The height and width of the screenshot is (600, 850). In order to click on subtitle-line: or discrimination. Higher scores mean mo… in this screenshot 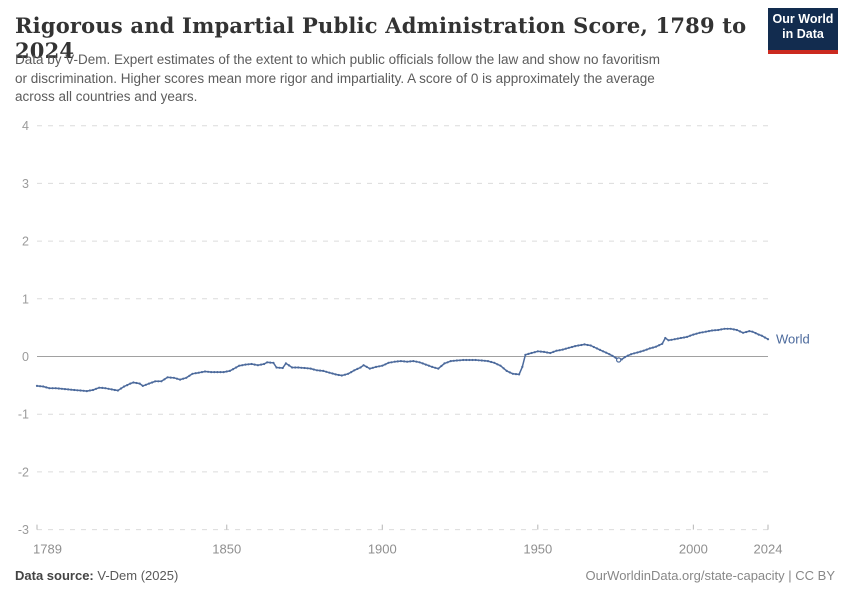, I will do `click(335, 78)`.